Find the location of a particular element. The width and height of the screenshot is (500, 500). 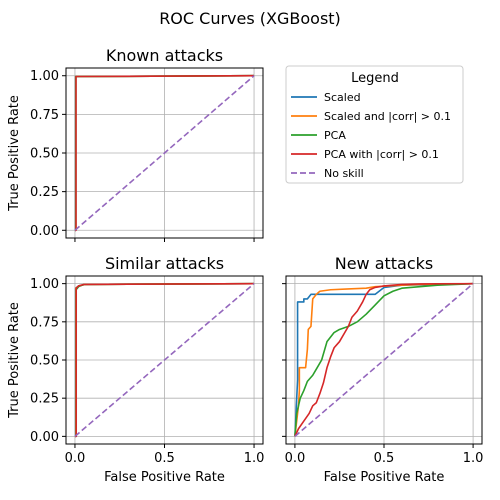

panel-title: Similar attacks is located at coordinates (164, 263).